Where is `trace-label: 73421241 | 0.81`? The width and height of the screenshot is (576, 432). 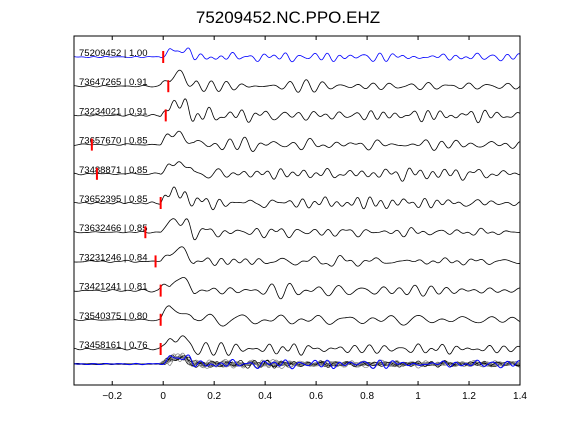 trace-label: 73421241 | 0.81 is located at coordinates (113, 287).